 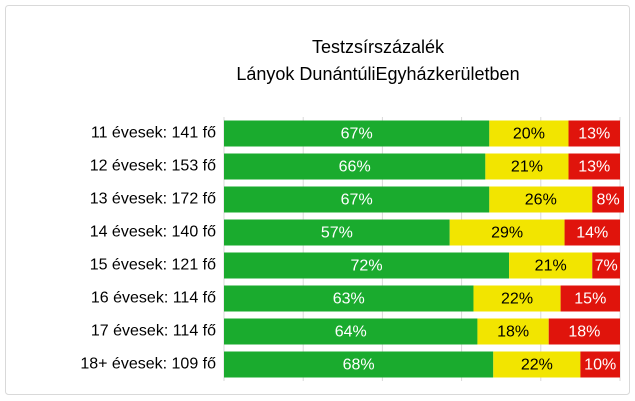 What do you see at coordinates (378, 47) in the screenshot?
I see `chart-title: Testzsírszázalék` at bounding box center [378, 47].